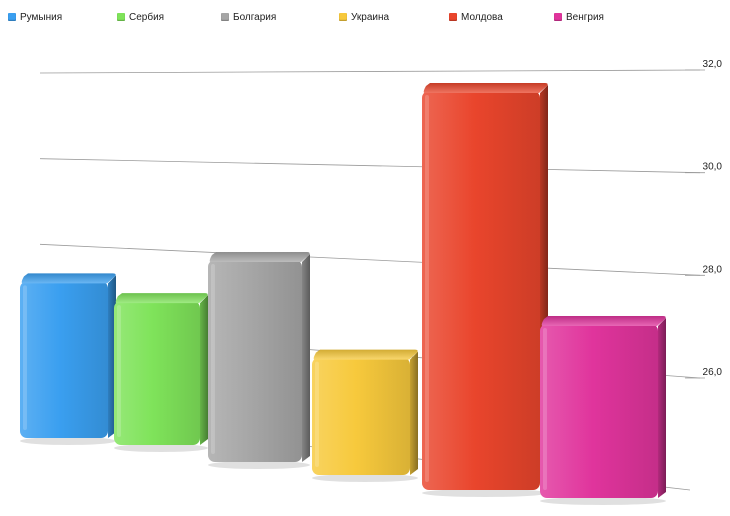  I want to click on legend-item: Румыния, so click(35, 17).